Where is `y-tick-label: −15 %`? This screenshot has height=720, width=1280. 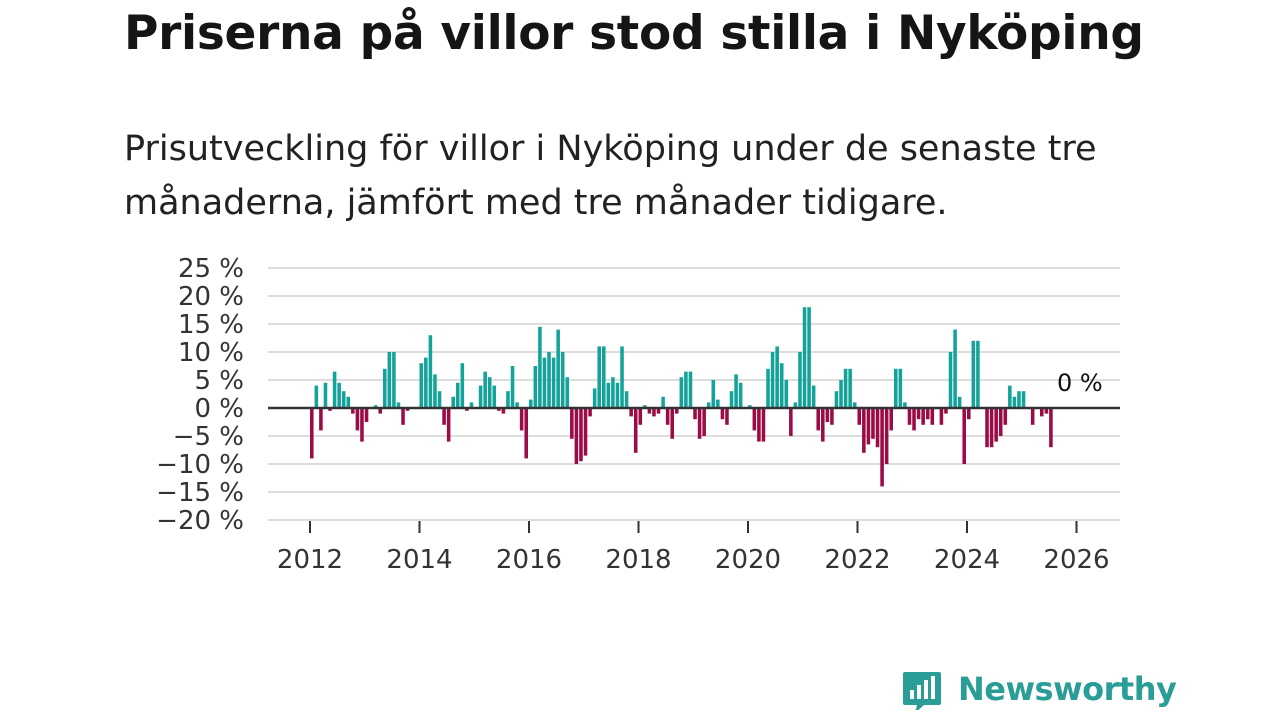
y-tick-label: −15 % is located at coordinates (200, 493).